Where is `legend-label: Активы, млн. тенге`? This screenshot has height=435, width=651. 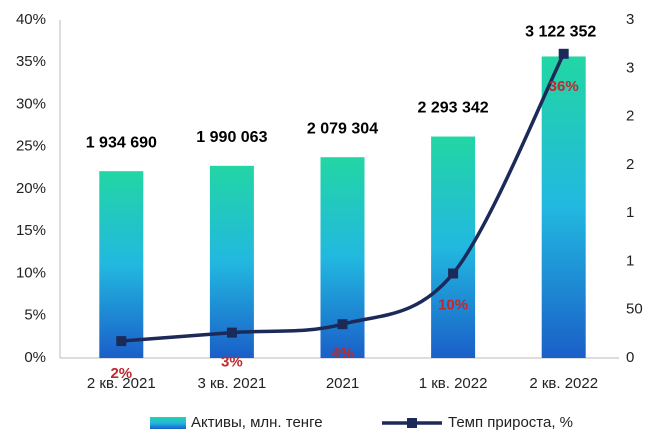
legend-label: Активы, млн. тенге is located at coordinates (257, 422).